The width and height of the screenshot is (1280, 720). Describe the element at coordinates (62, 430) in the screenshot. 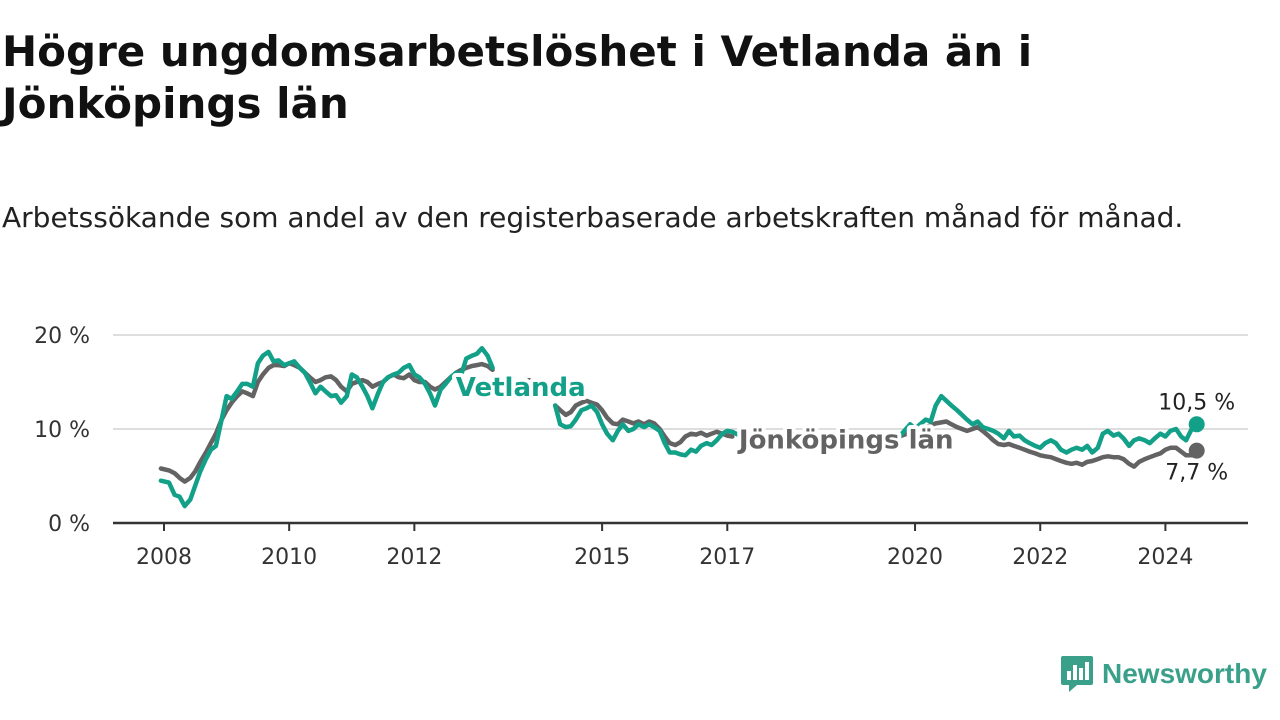

I see `y-tick-label: 10 %` at that location.